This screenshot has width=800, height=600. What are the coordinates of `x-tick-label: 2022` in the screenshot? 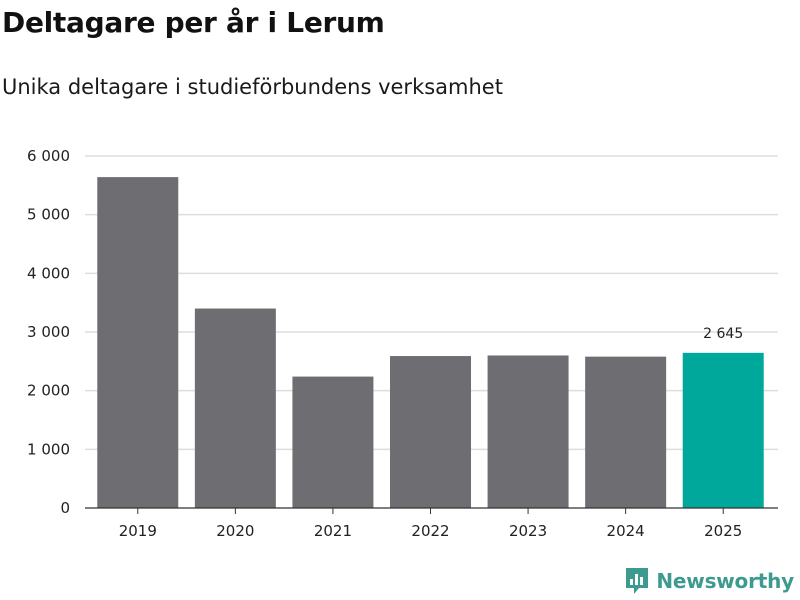 It's located at (430, 531).